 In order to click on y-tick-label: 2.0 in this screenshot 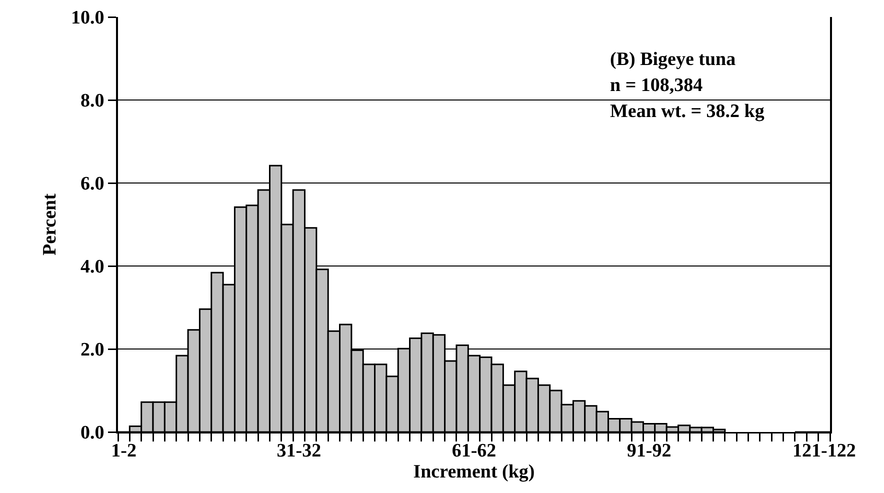, I will do `click(92, 350)`.